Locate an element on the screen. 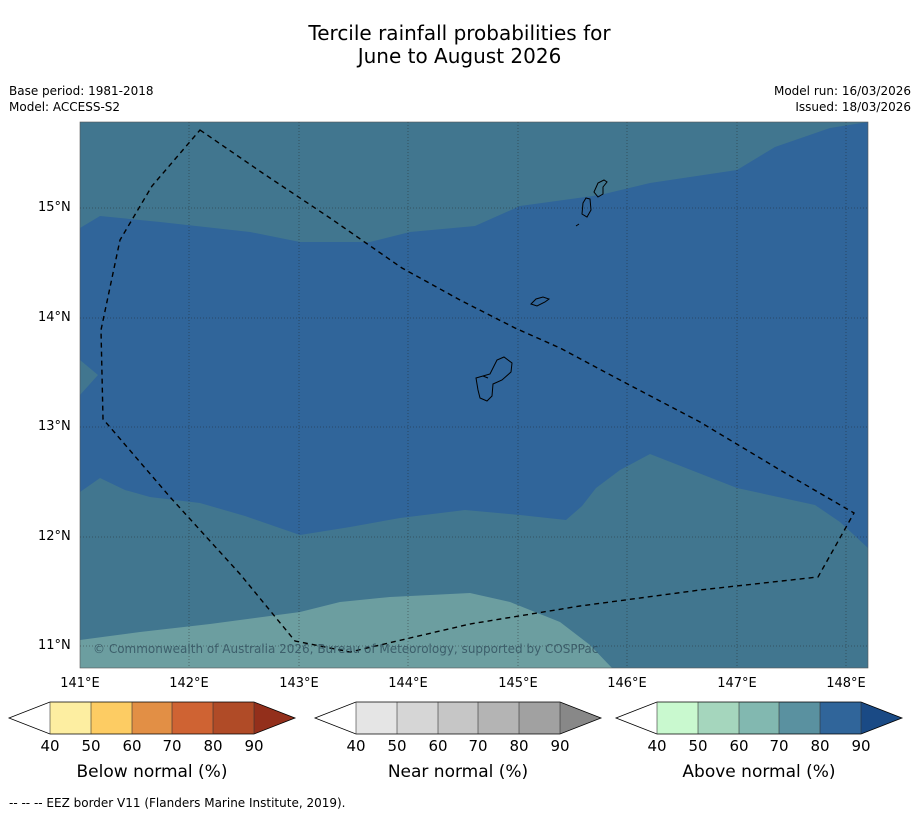 Image resolution: width=919 pixels, height=816 pixels. cbar-below-tick: 80 is located at coordinates (213, 746).